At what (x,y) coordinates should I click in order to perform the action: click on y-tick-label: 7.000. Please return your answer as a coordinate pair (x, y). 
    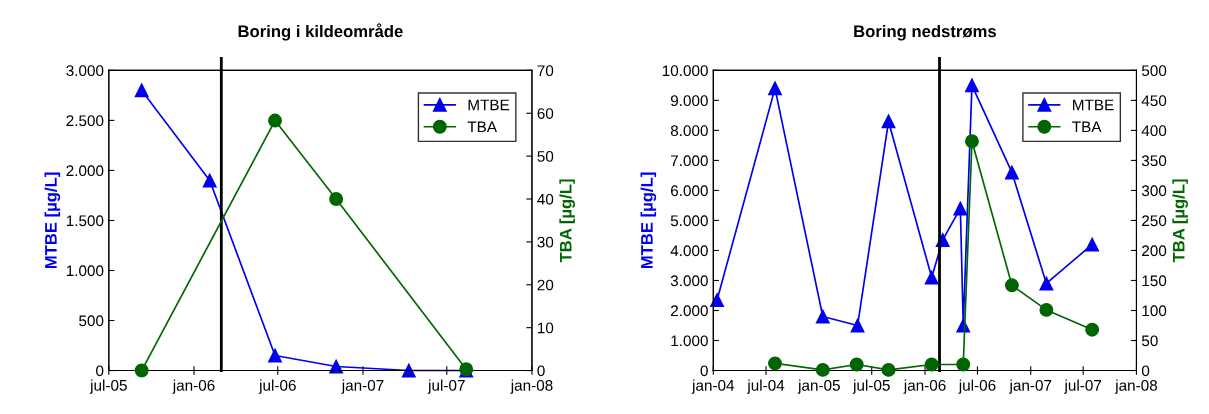
    Looking at the image, I should click on (689, 161).